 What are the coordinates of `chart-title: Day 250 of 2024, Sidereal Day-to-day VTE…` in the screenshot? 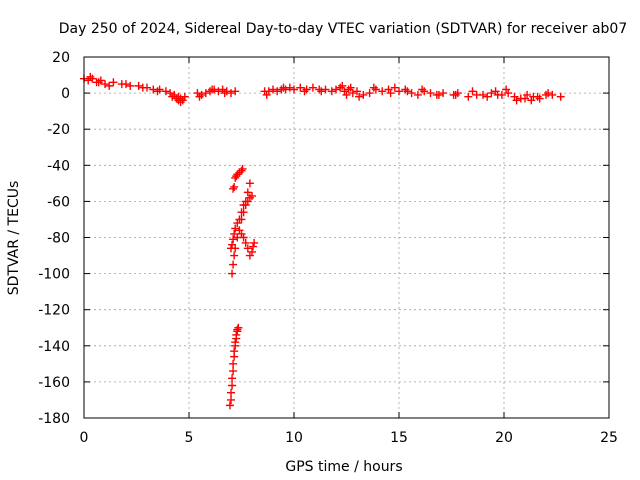 It's located at (343, 29).